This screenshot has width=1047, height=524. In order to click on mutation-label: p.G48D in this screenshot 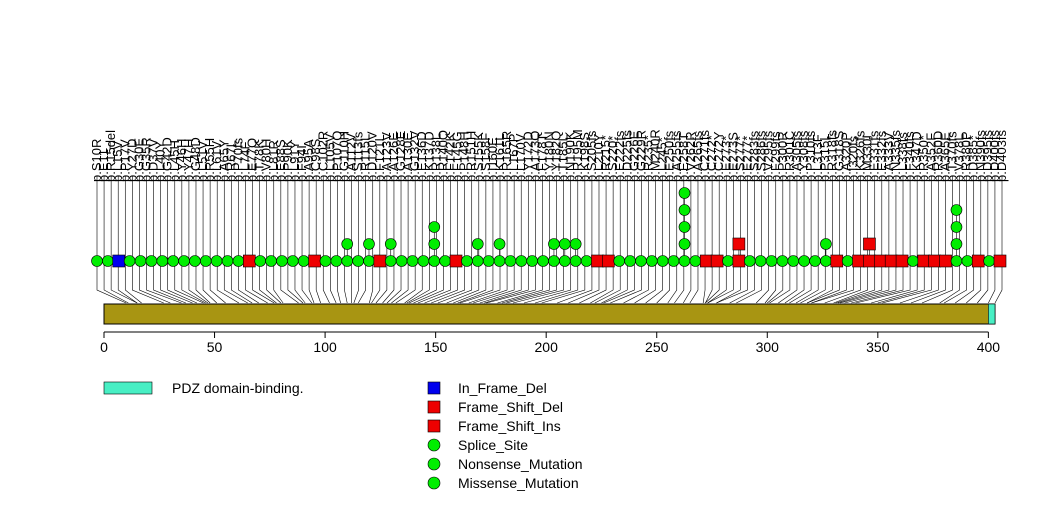, I will do `click(195, 159)`.